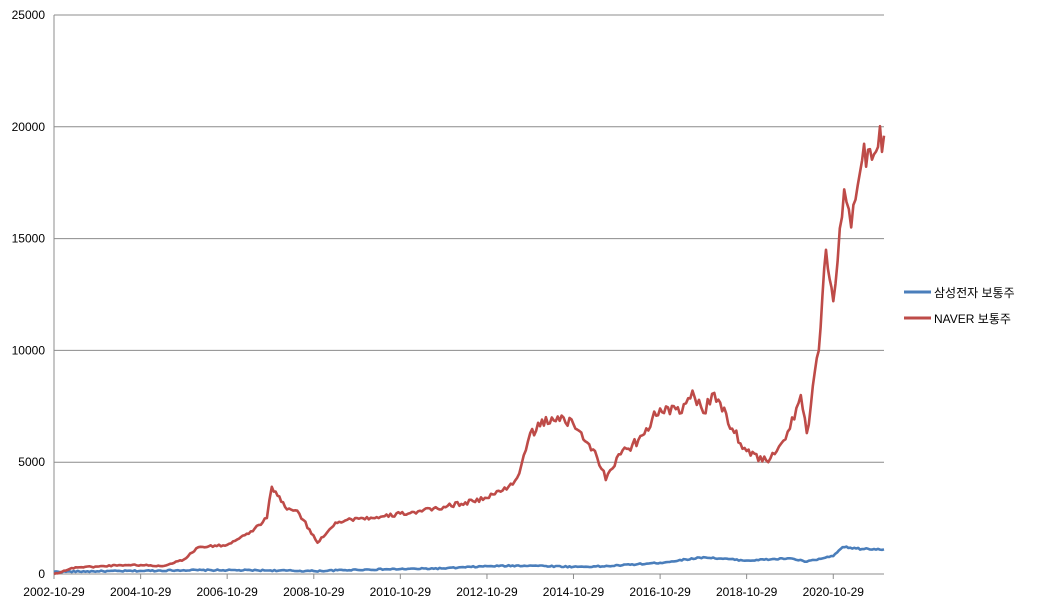  Describe the element at coordinates (660, 592) in the screenshot. I see `x-tick-label: 2016-10-29` at that location.